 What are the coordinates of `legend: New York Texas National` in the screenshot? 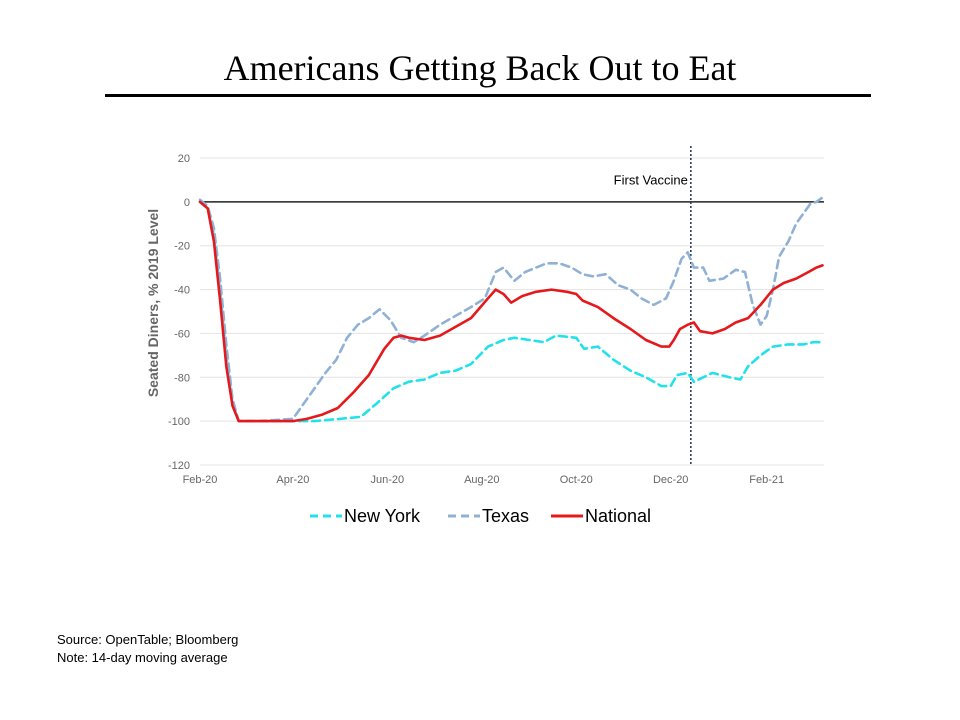 It's located at (480, 516).